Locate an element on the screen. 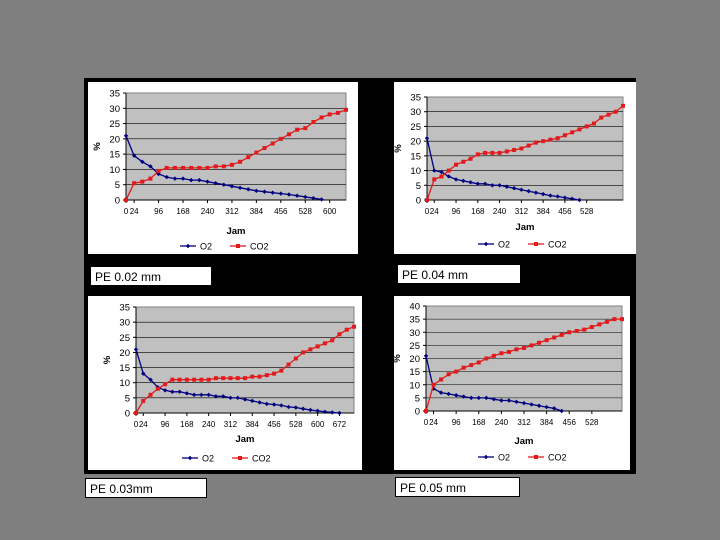  chart-3-legend-co2-label: CO2 is located at coordinates (261, 459).